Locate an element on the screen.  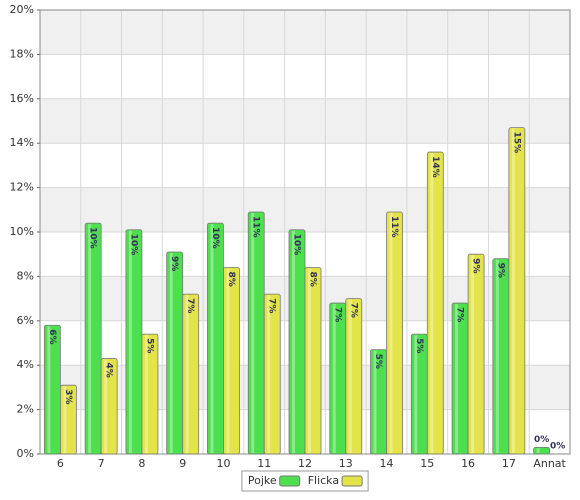
x-tick-label: 10 is located at coordinates (223, 463).